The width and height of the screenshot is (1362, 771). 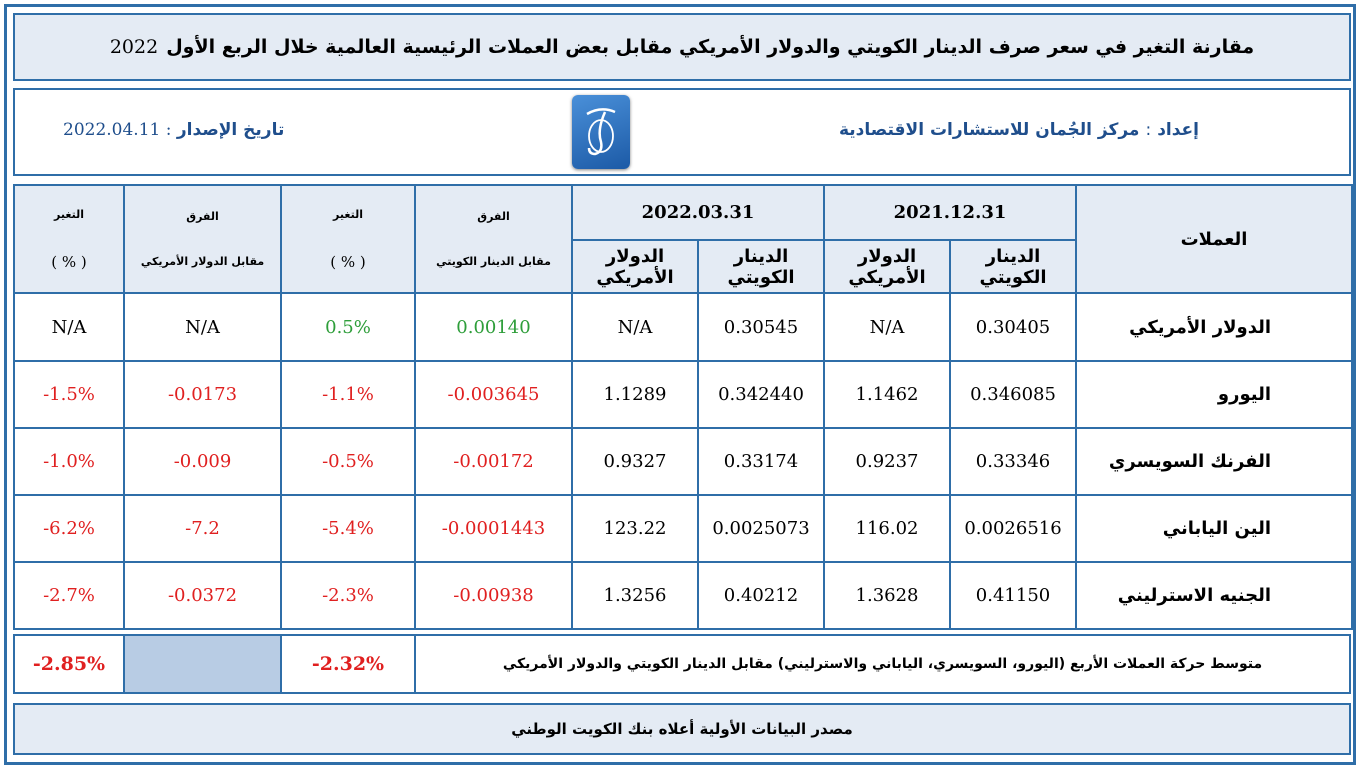 I want to click on title-year: 2022, so click(x=134, y=47).